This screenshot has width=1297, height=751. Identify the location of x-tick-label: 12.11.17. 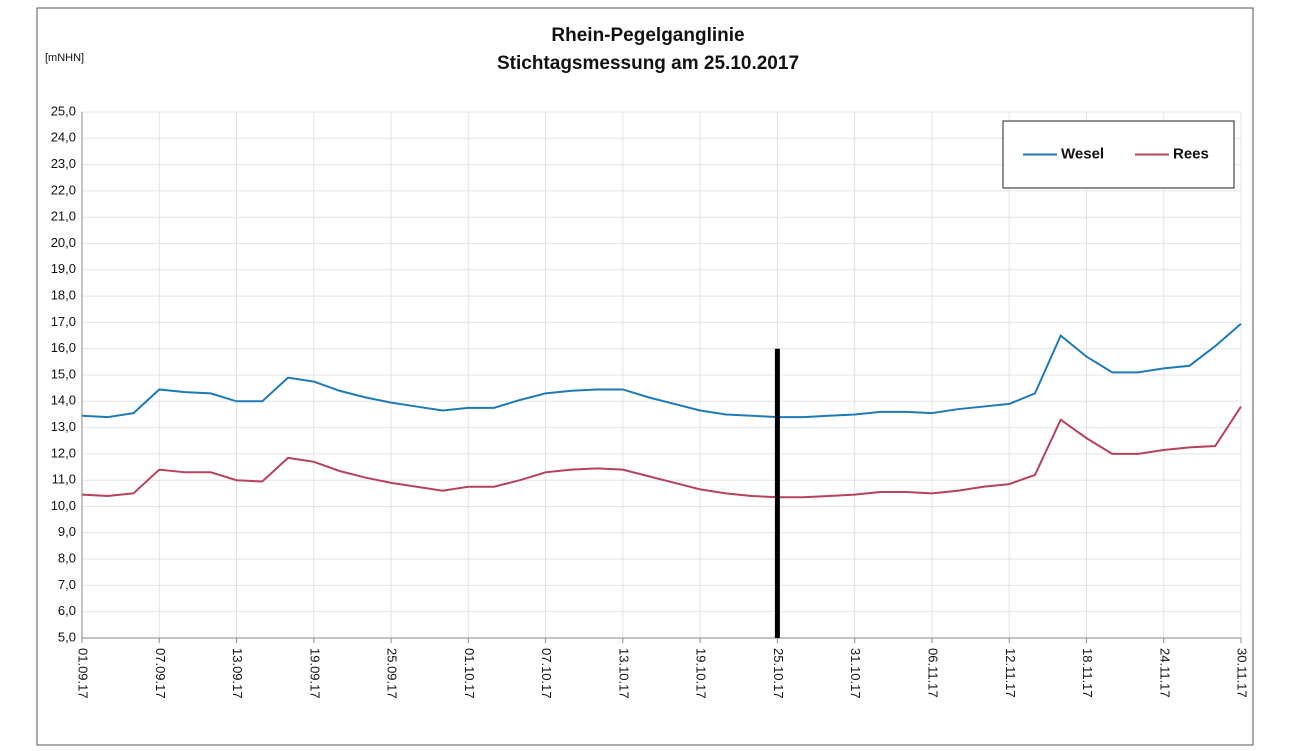
(1010, 673).